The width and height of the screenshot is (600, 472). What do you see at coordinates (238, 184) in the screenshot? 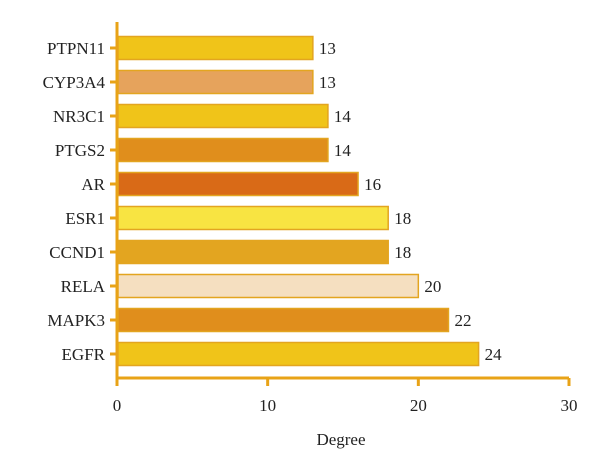
I see `bar-ar` at bounding box center [238, 184].